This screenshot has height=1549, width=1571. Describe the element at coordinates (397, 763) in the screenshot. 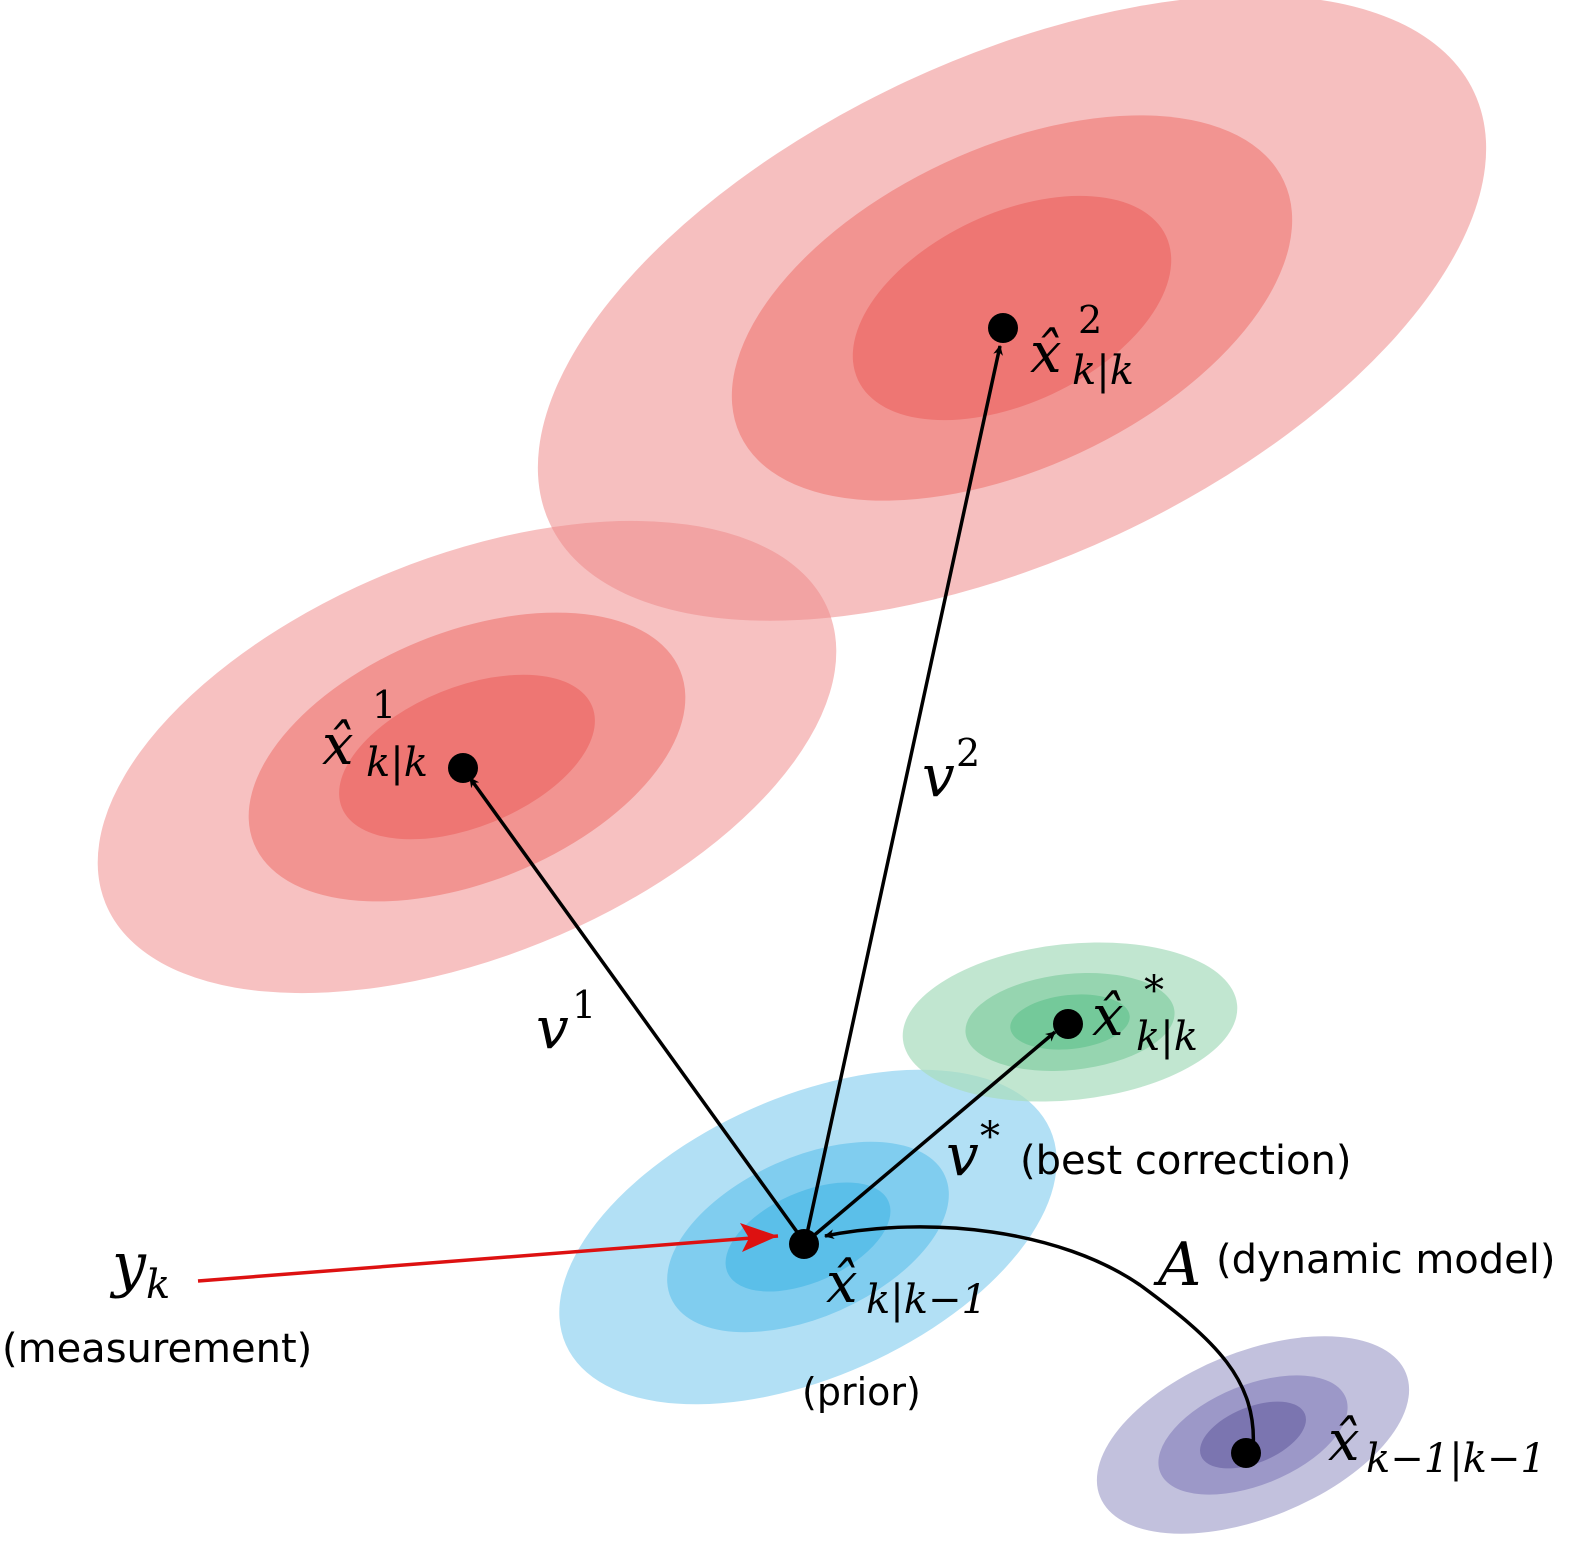

I see `posterior-1-subscript: k|k` at that location.